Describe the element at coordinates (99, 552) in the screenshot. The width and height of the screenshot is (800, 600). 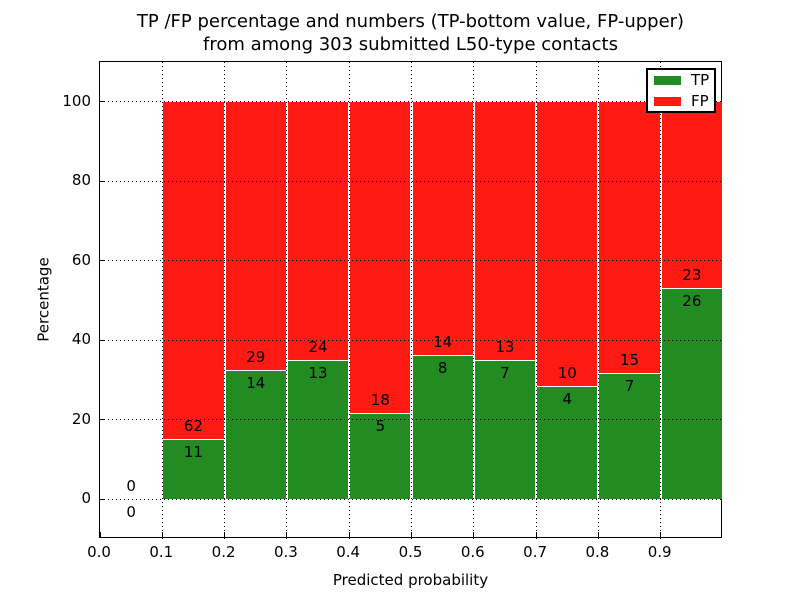
I see `x-tick-label: 0.0` at that location.